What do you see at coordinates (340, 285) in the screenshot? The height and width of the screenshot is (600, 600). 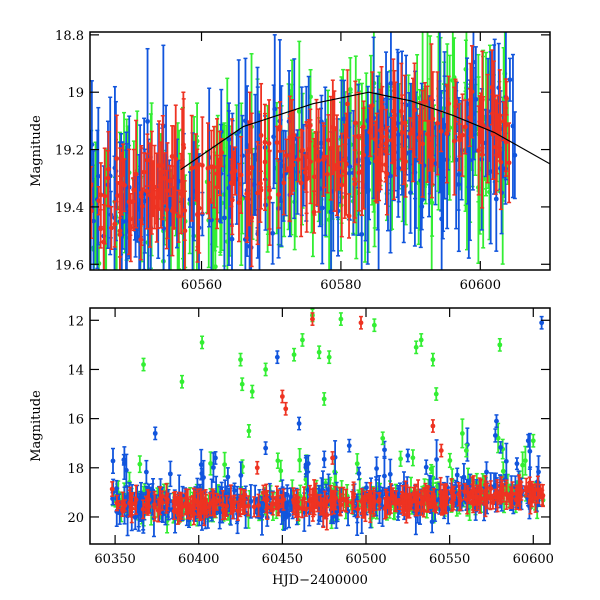 I see `x-tick-label: 60580` at bounding box center [340, 285].